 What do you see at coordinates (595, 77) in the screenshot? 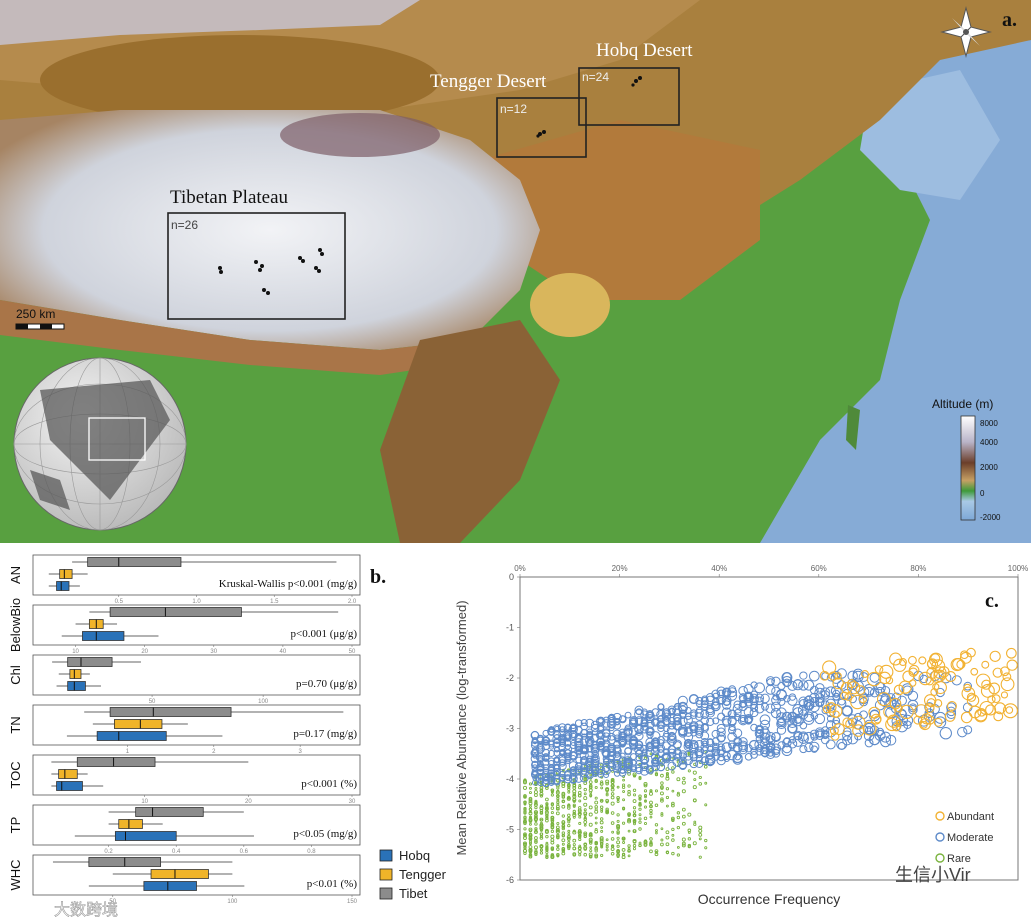
I see `region-n-hobq: n=24` at bounding box center [595, 77].